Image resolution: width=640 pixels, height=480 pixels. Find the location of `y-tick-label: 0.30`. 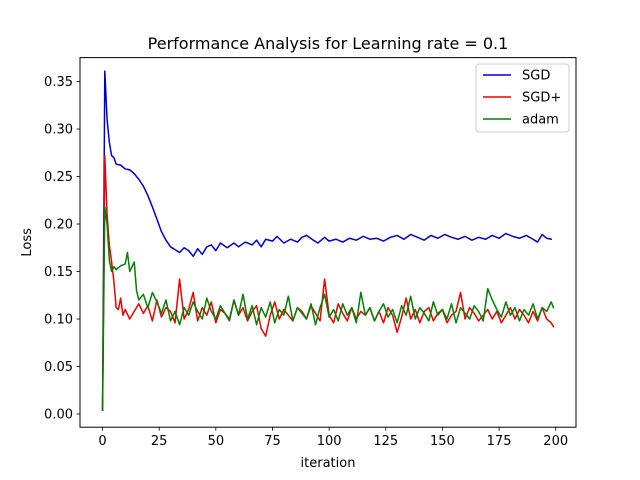

y-tick-label: 0.30 is located at coordinates (58, 130).